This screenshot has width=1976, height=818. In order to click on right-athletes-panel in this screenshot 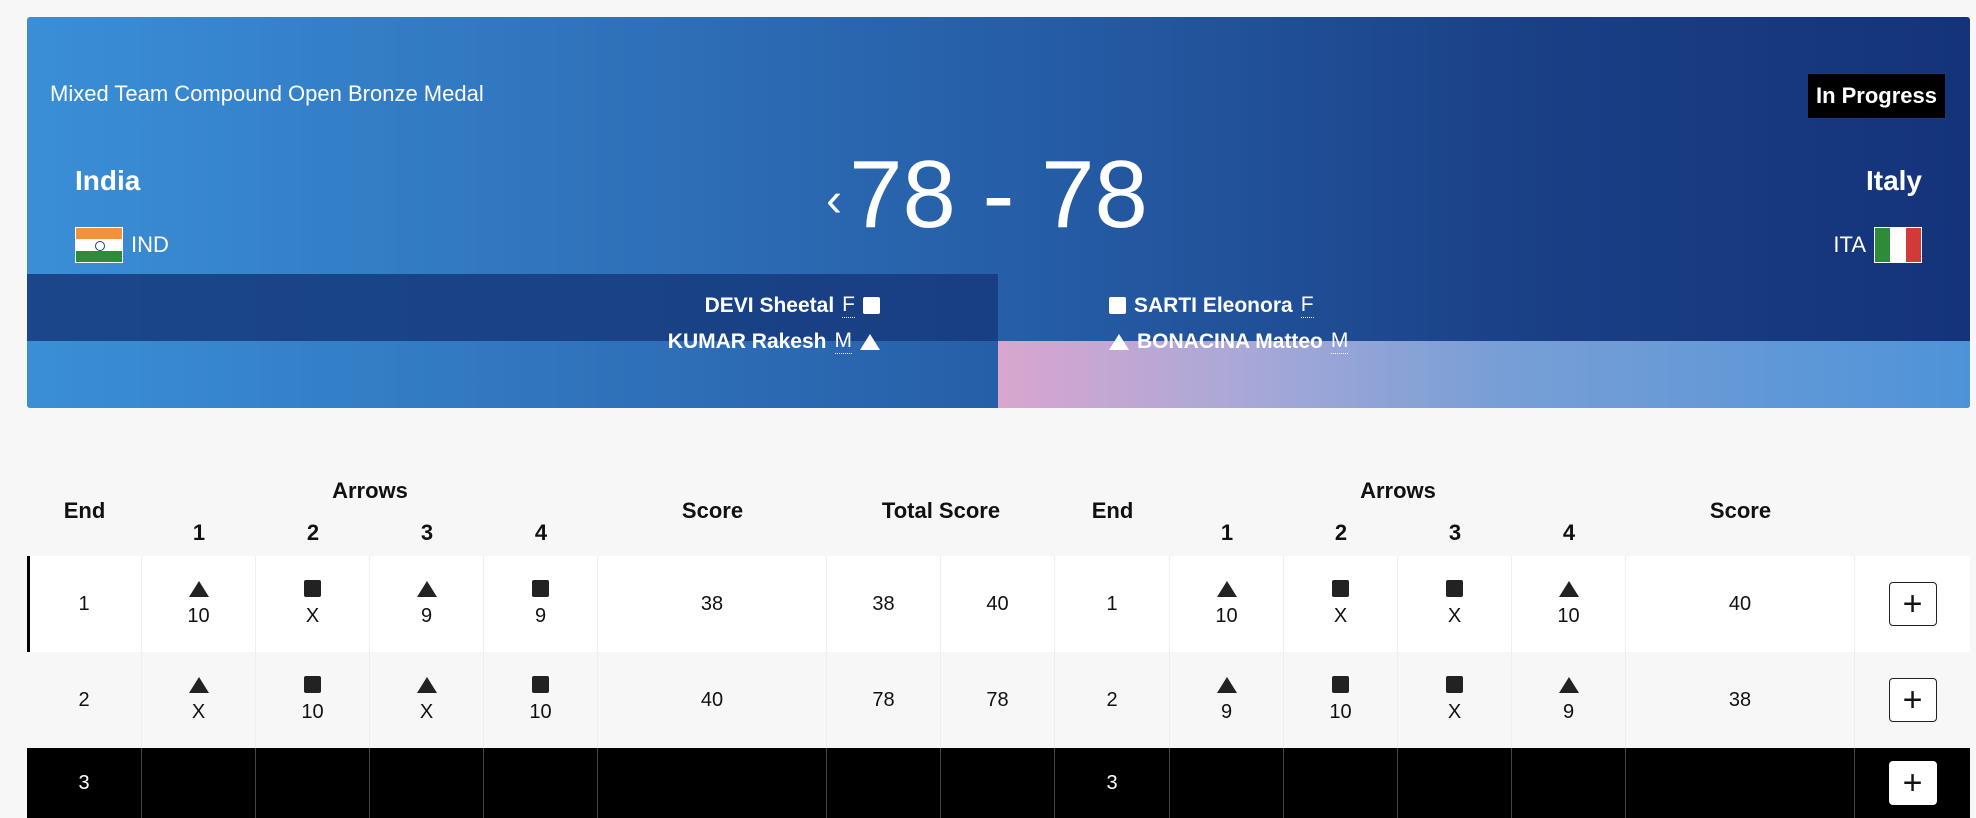, I will do `click(1484, 374)`.